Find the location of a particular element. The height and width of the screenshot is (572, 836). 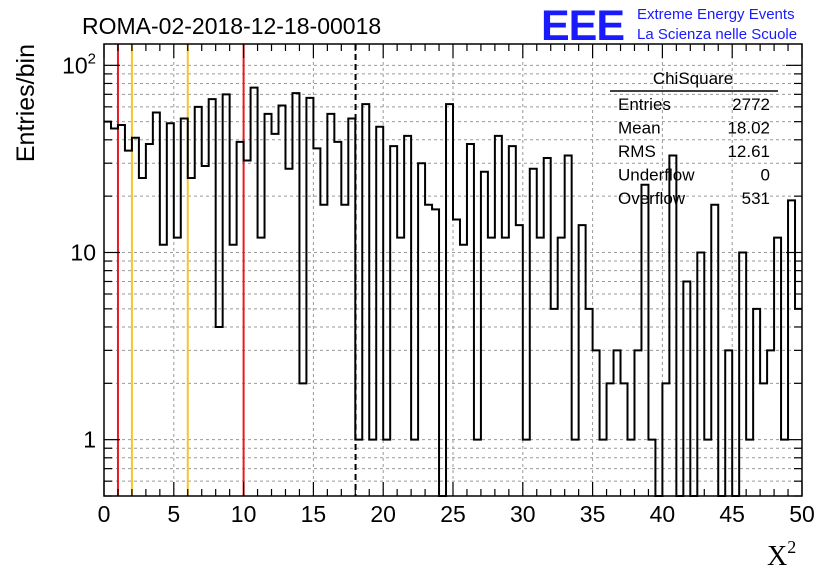

stats-row-label: Underflow is located at coordinates (656, 175).